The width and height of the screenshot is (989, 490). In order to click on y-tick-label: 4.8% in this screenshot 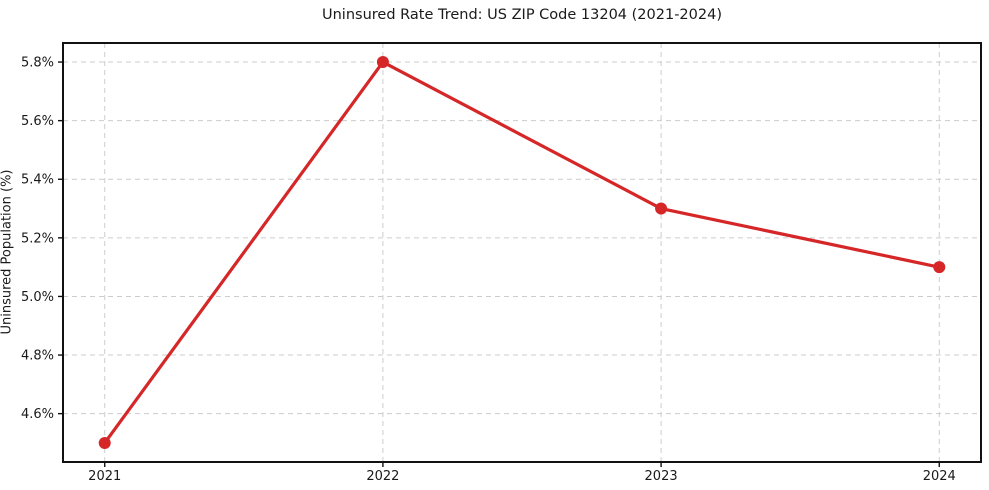, I will do `click(37, 356)`.